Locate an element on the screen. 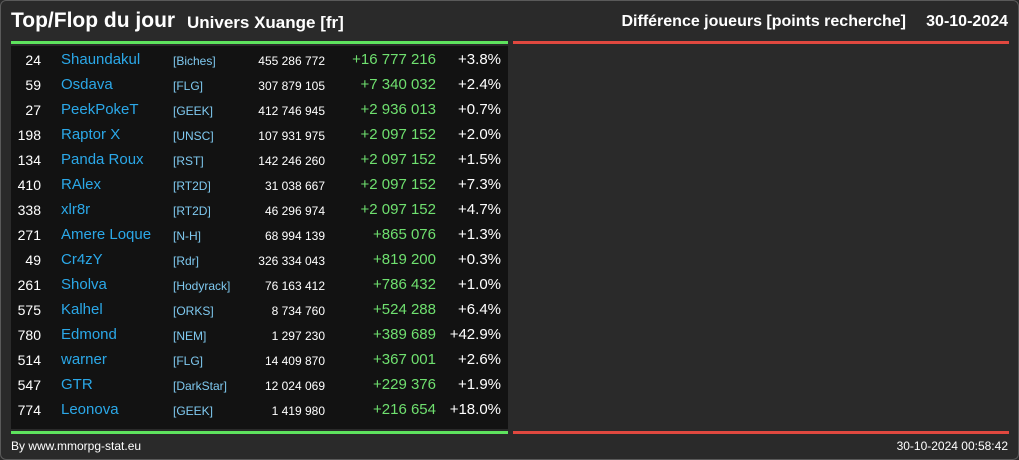 The width and height of the screenshot is (1019, 460). percent-change: +2.4% is located at coordinates (479, 84).